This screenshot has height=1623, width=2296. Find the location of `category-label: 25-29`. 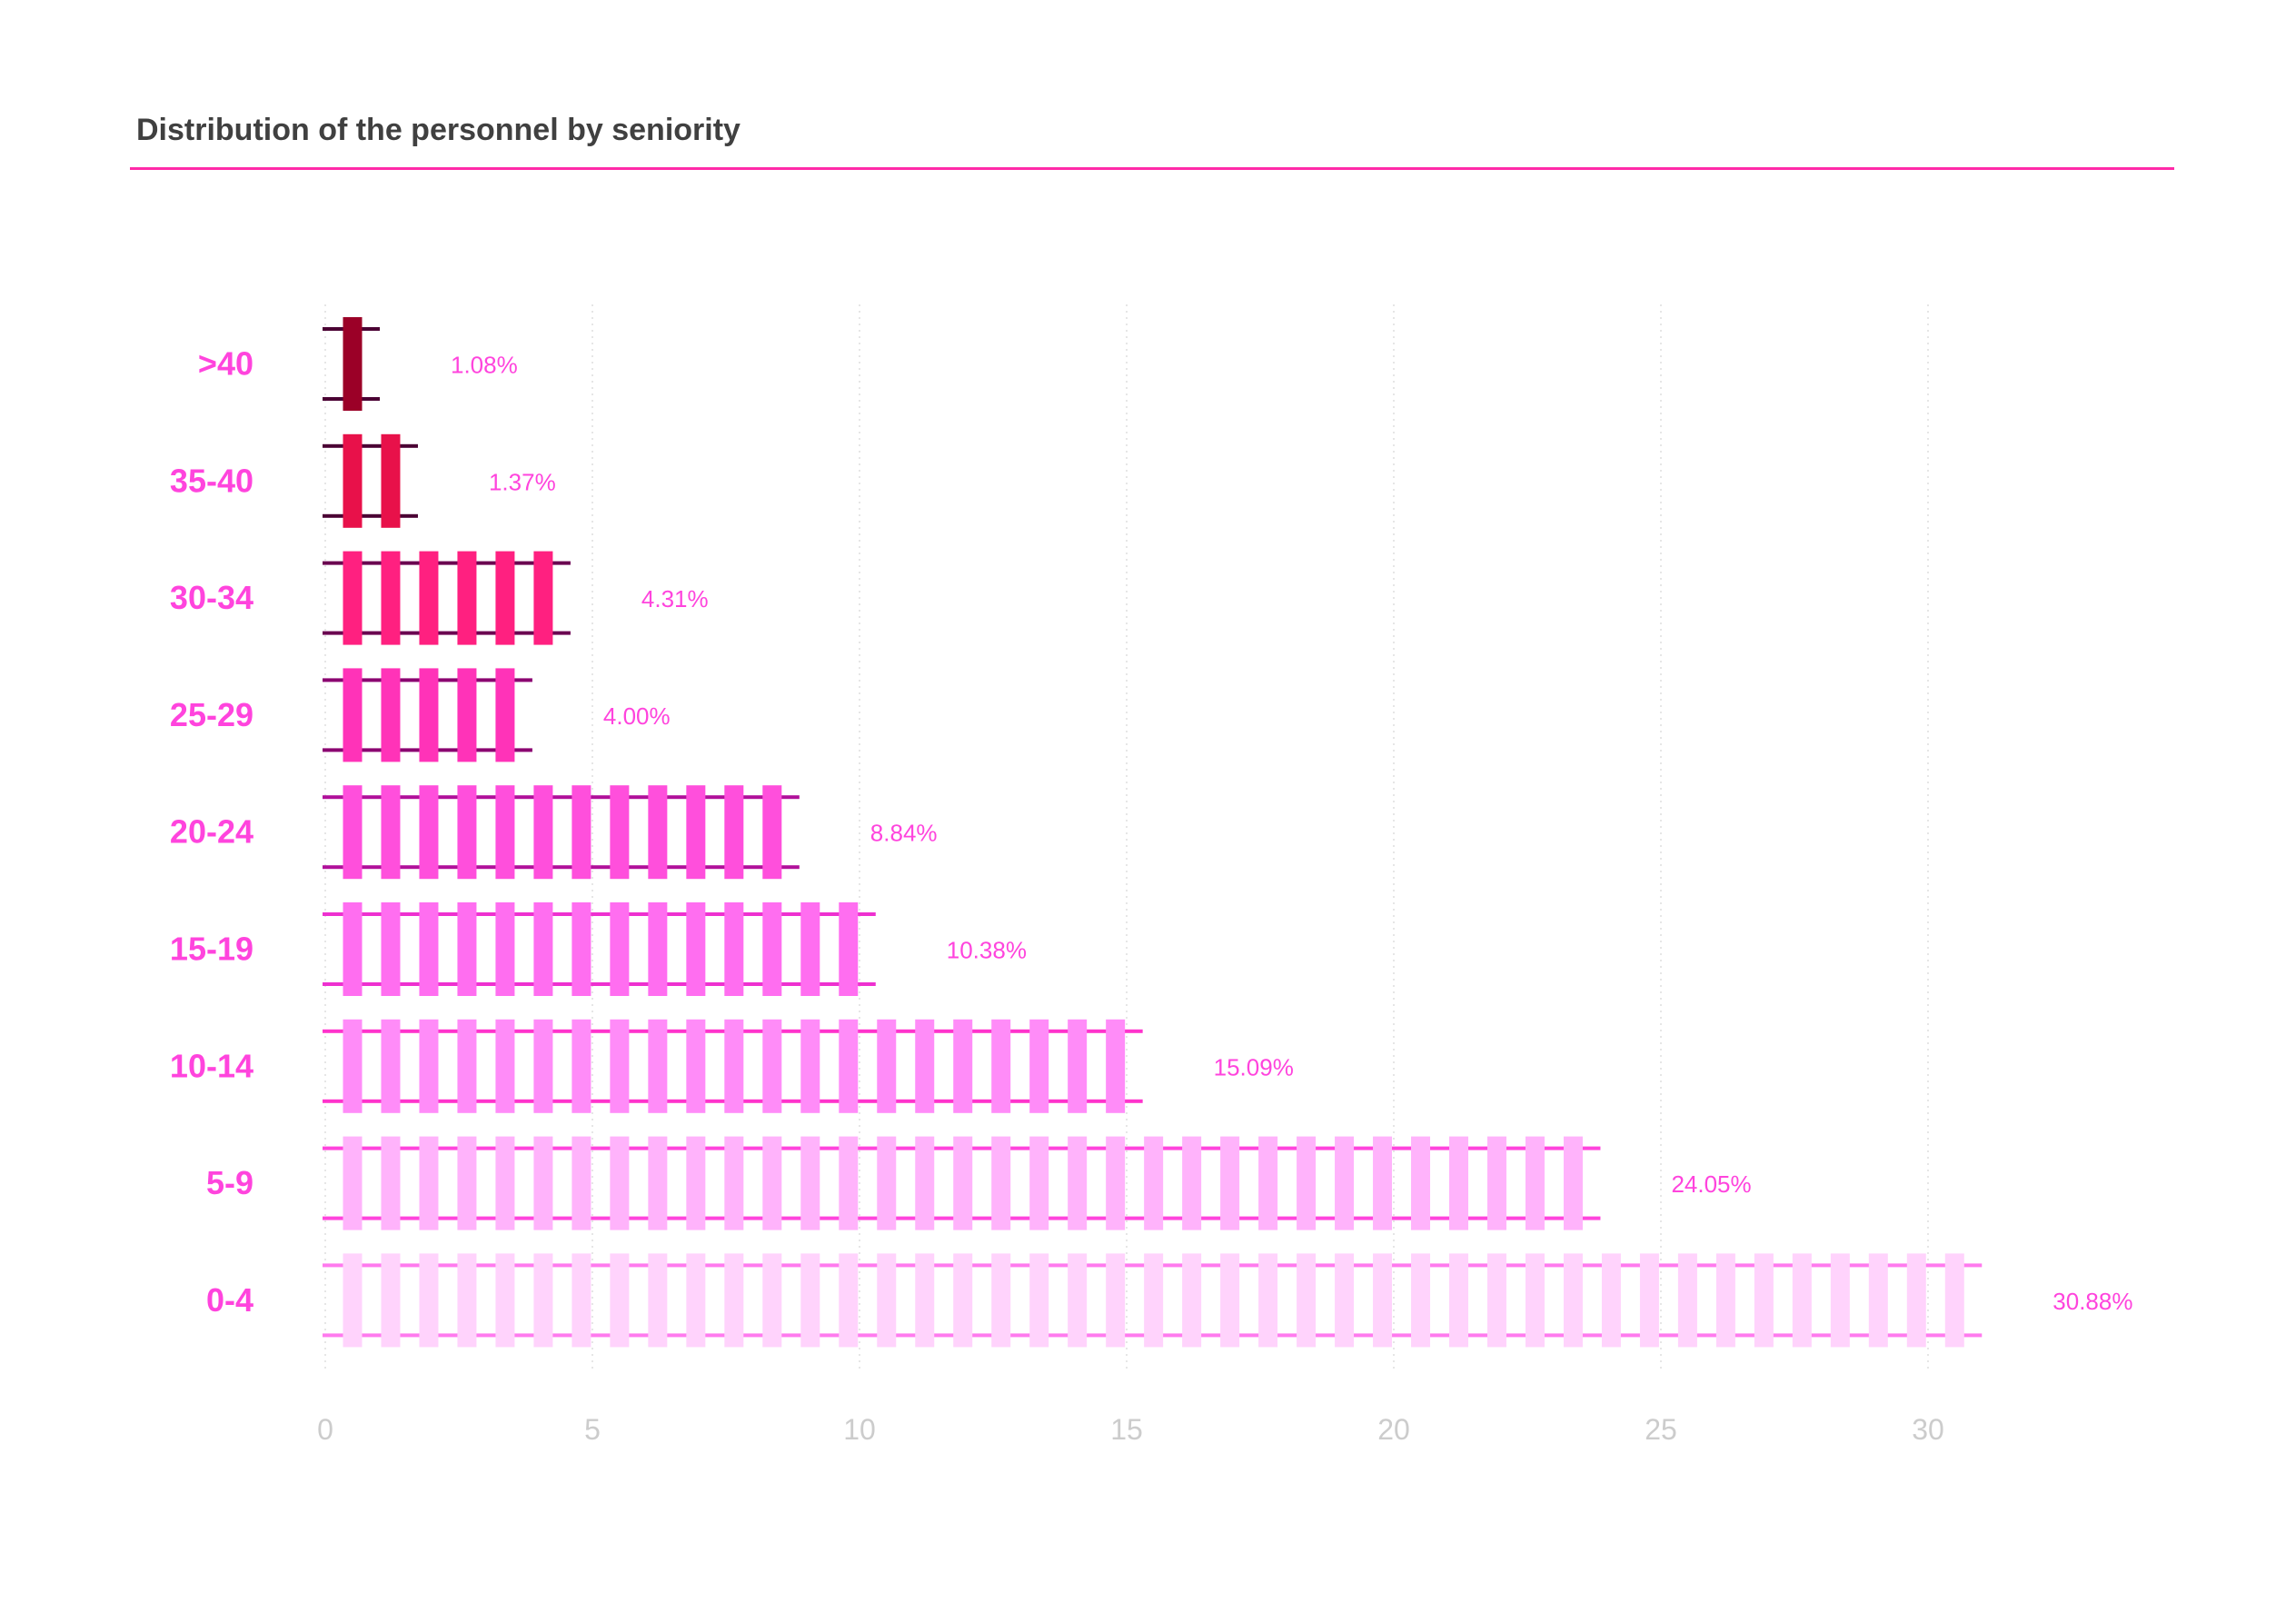

category-label: 25-29 is located at coordinates (211, 715).